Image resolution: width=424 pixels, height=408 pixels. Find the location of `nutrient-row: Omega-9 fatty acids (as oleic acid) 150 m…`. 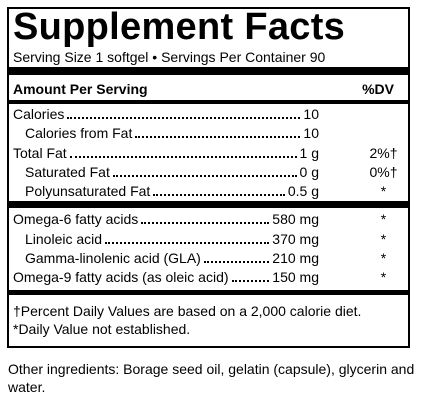

nutrient-row: Omega-9 fatty acids (as oleic acid) 150 m… is located at coordinates (208, 277).